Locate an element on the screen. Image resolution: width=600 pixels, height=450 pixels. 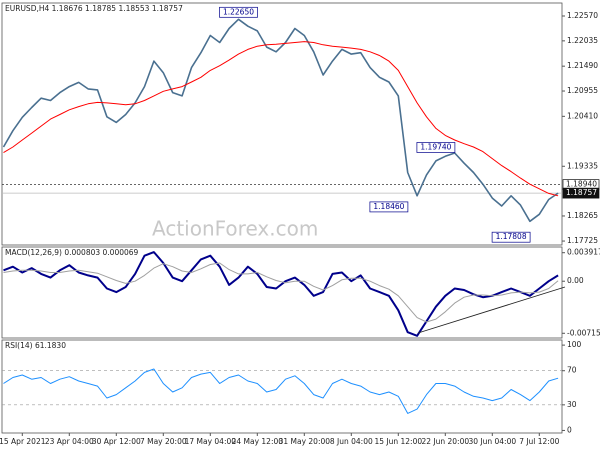
annotation-label: 1.19740 is located at coordinates (435, 146).